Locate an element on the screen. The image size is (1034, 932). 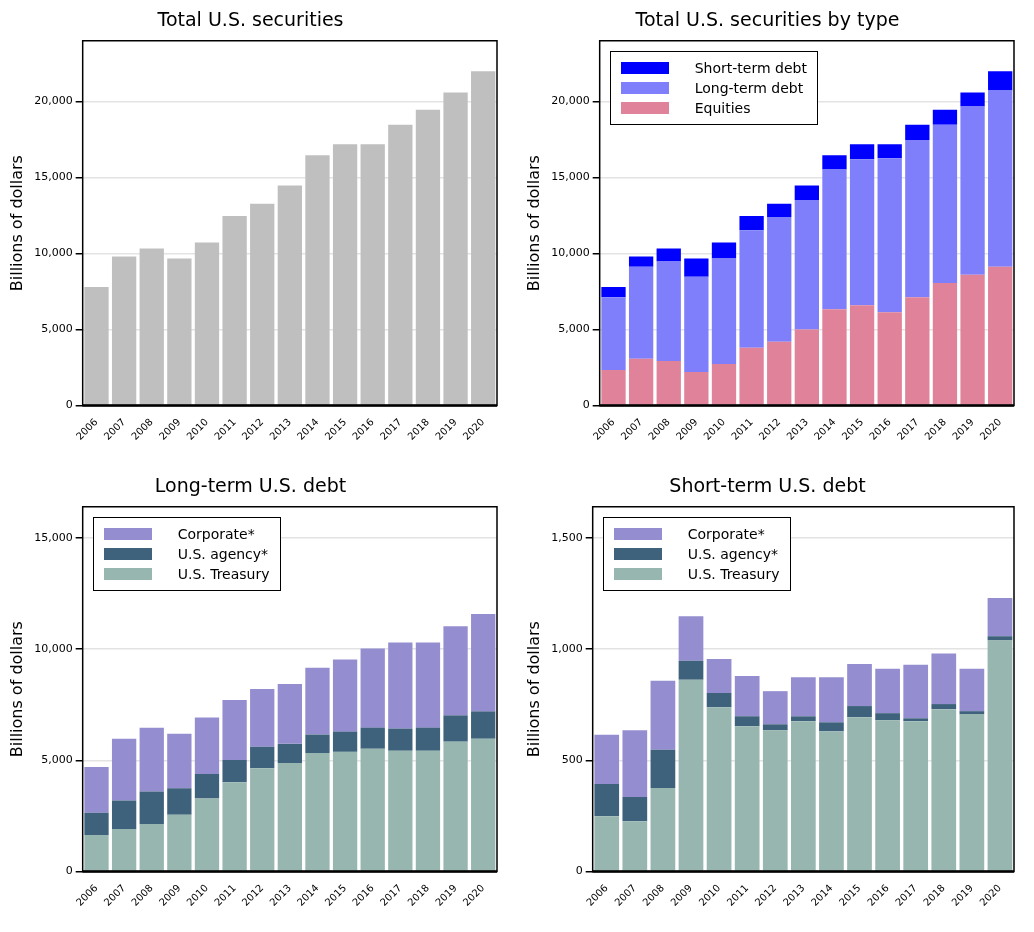
legend-label: Long-term debt is located at coordinates (749, 87).